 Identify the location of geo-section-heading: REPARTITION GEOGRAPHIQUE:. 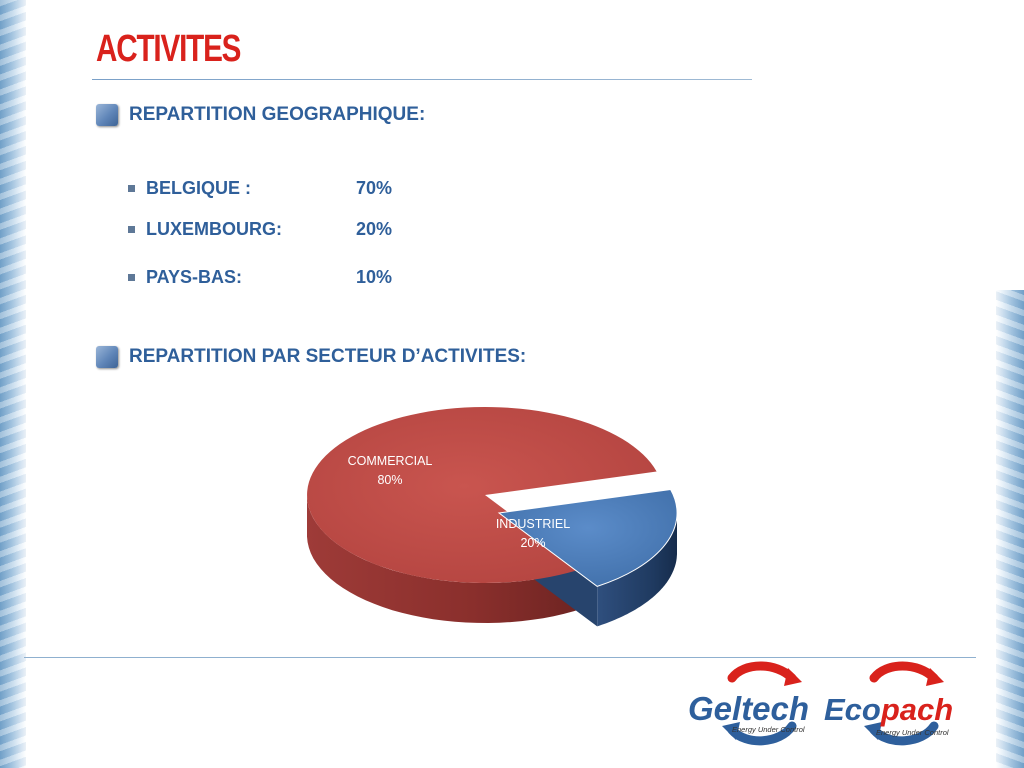
(260, 115).